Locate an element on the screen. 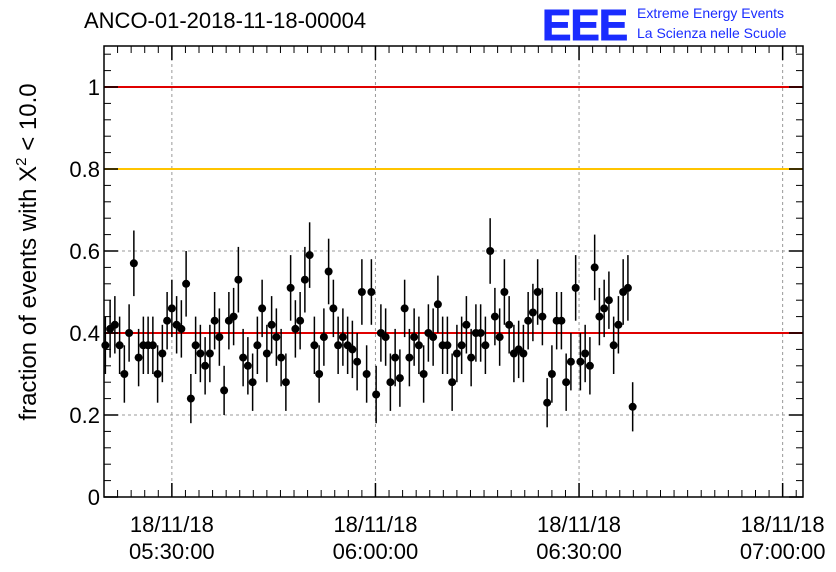 The height and width of the screenshot is (572, 836). y-tick-label: 1 is located at coordinates (94, 87).